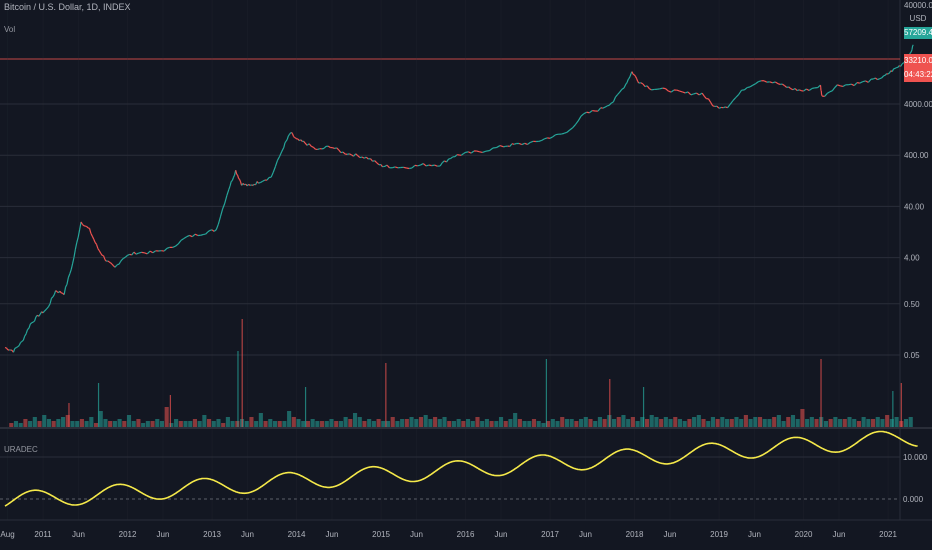 This screenshot has height=550, width=932. I want to click on price-tick-label: 0.05, so click(912, 355).